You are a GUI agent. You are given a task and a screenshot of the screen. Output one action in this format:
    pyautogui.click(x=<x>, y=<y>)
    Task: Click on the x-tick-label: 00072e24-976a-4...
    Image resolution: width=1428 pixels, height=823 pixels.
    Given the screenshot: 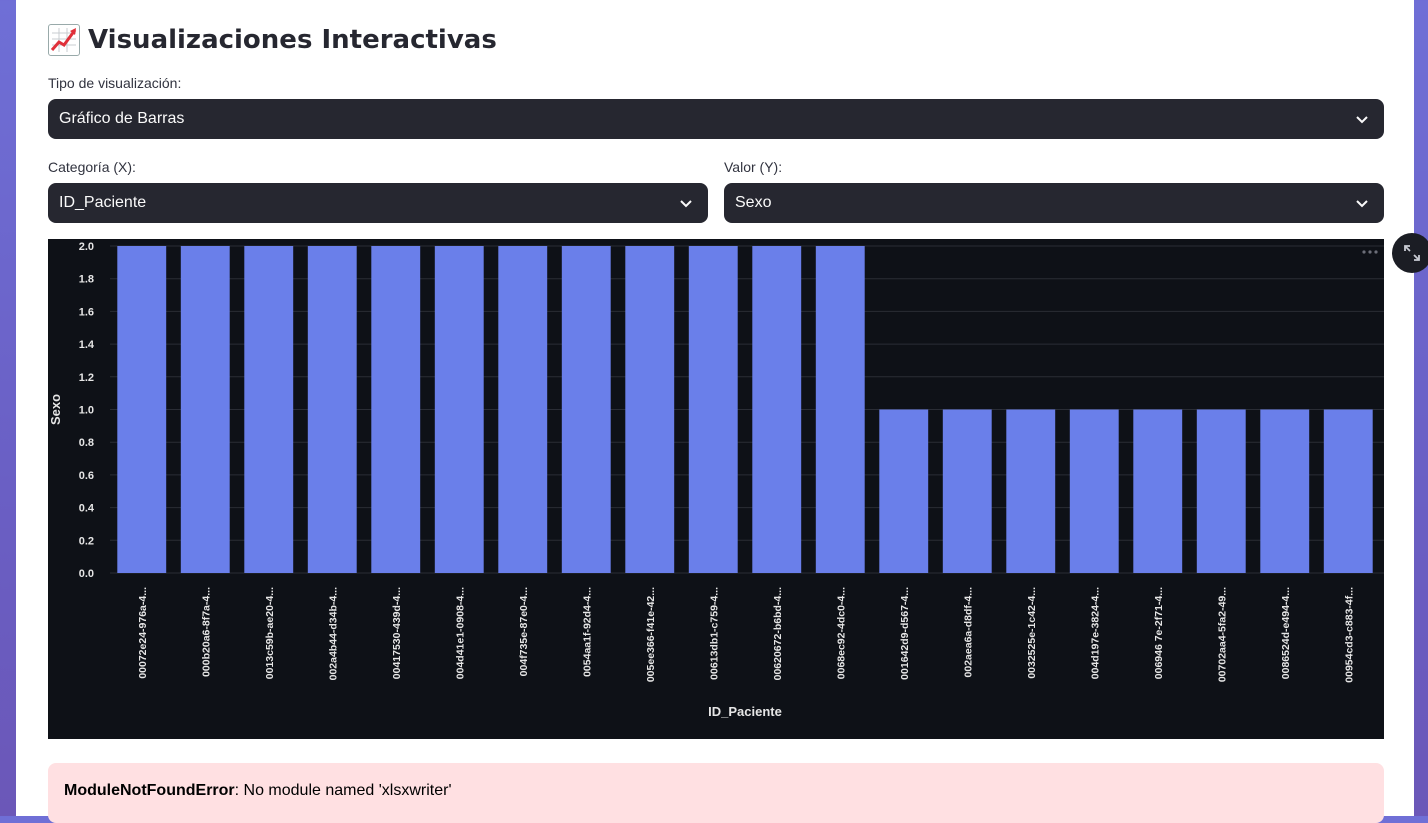 What is the action you would take?
    pyautogui.click(x=143, y=633)
    